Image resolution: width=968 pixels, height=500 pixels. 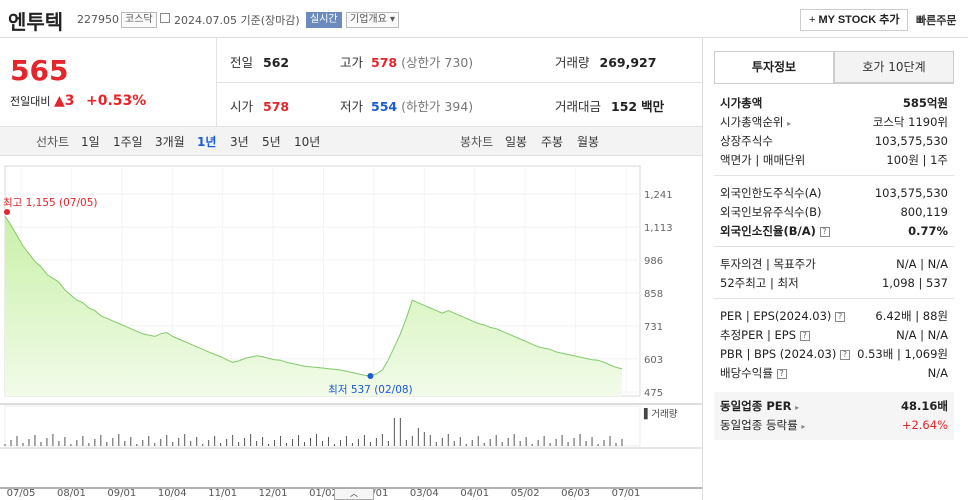 What do you see at coordinates (834, 283) in the screenshot?
I see `52week-row: 52주최고 | 최저 1,098 | 537` at bounding box center [834, 283].